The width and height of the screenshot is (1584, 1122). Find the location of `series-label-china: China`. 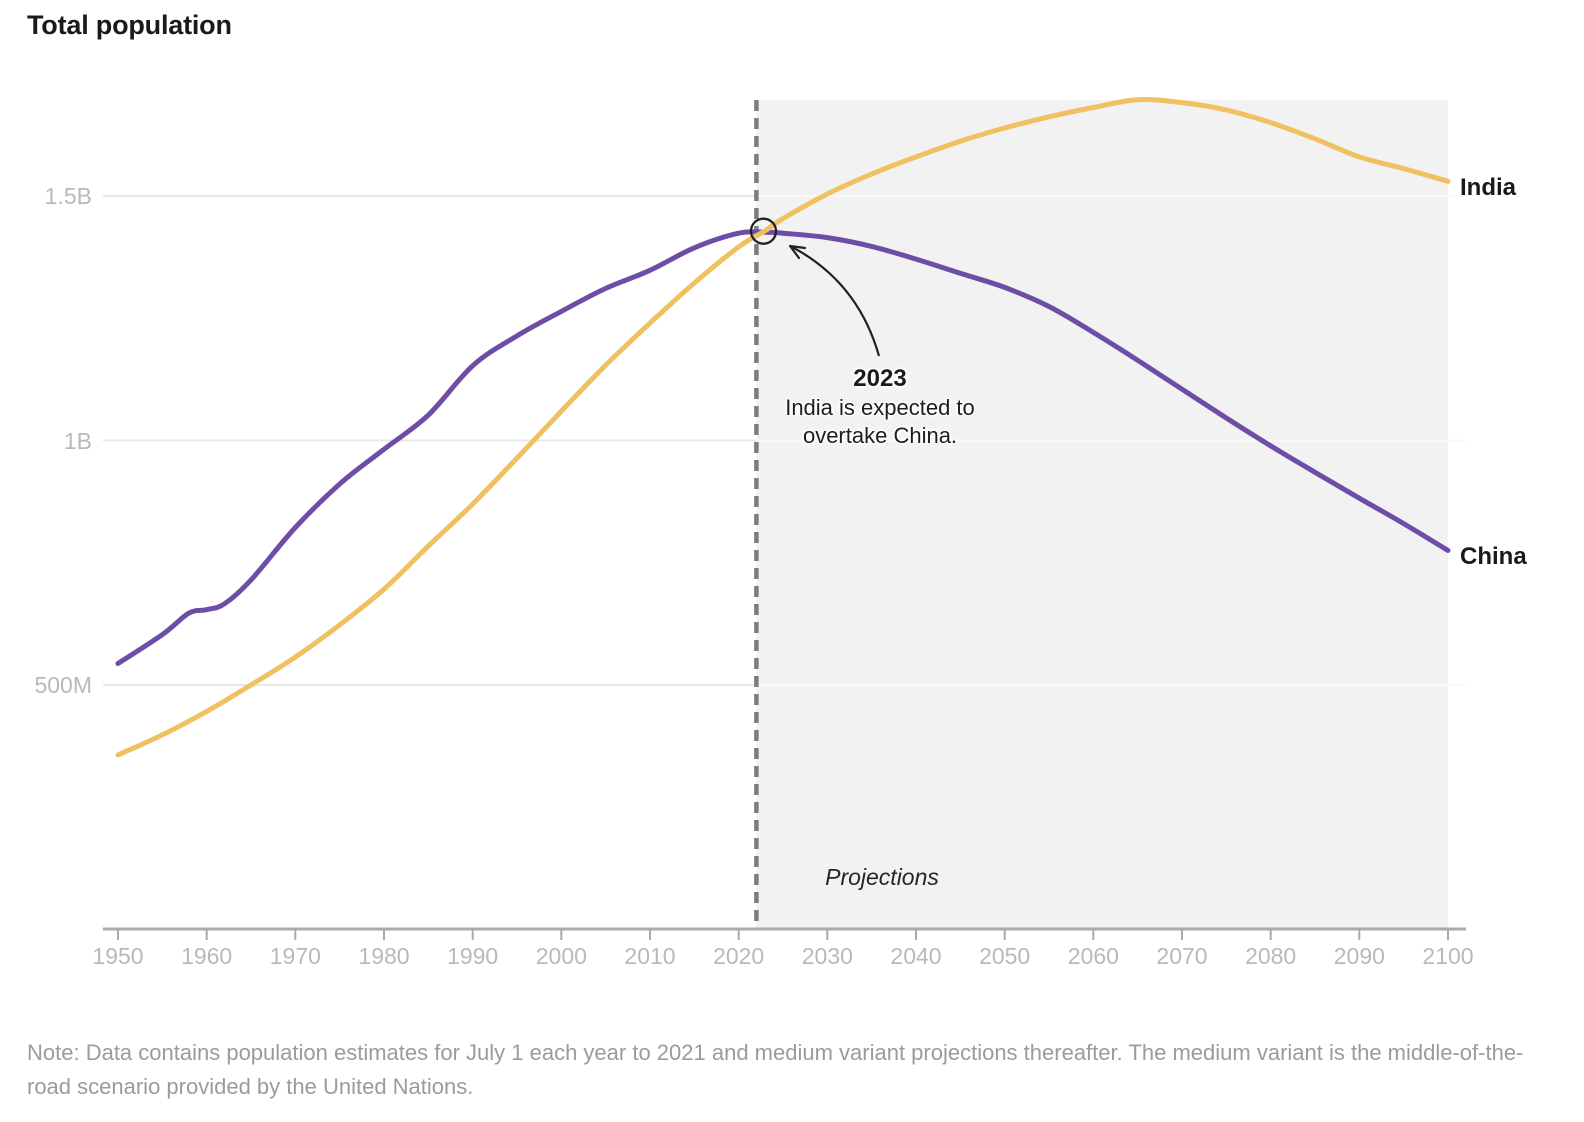

series-label-china: China is located at coordinates (1493, 556).